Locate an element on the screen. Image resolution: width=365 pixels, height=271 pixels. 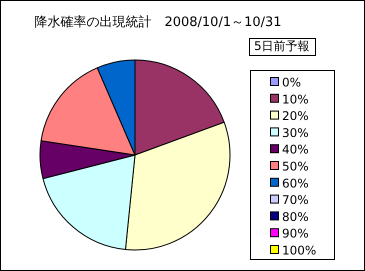
legend-label: 40% is located at coordinates (295, 149).